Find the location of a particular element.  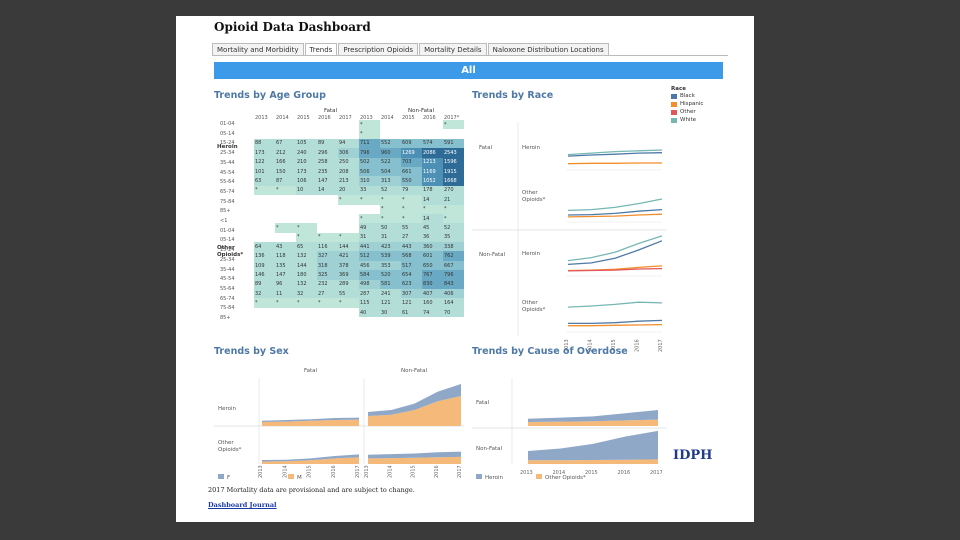

heat-cell: 830 is located at coordinates (432, 284).